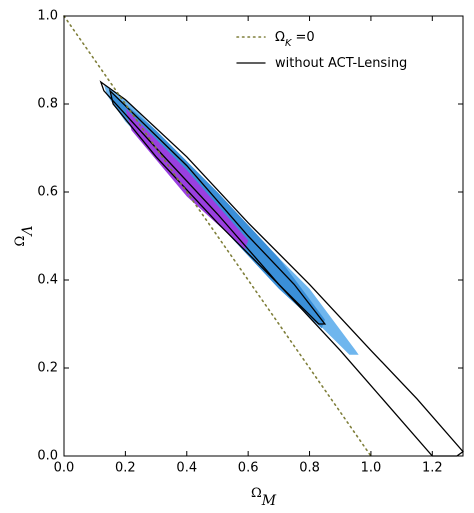 The height and width of the screenshot is (513, 474). What do you see at coordinates (47, 456) in the screenshot?
I see `y-tick-label: 0.0` at bounding box center [47, 456].